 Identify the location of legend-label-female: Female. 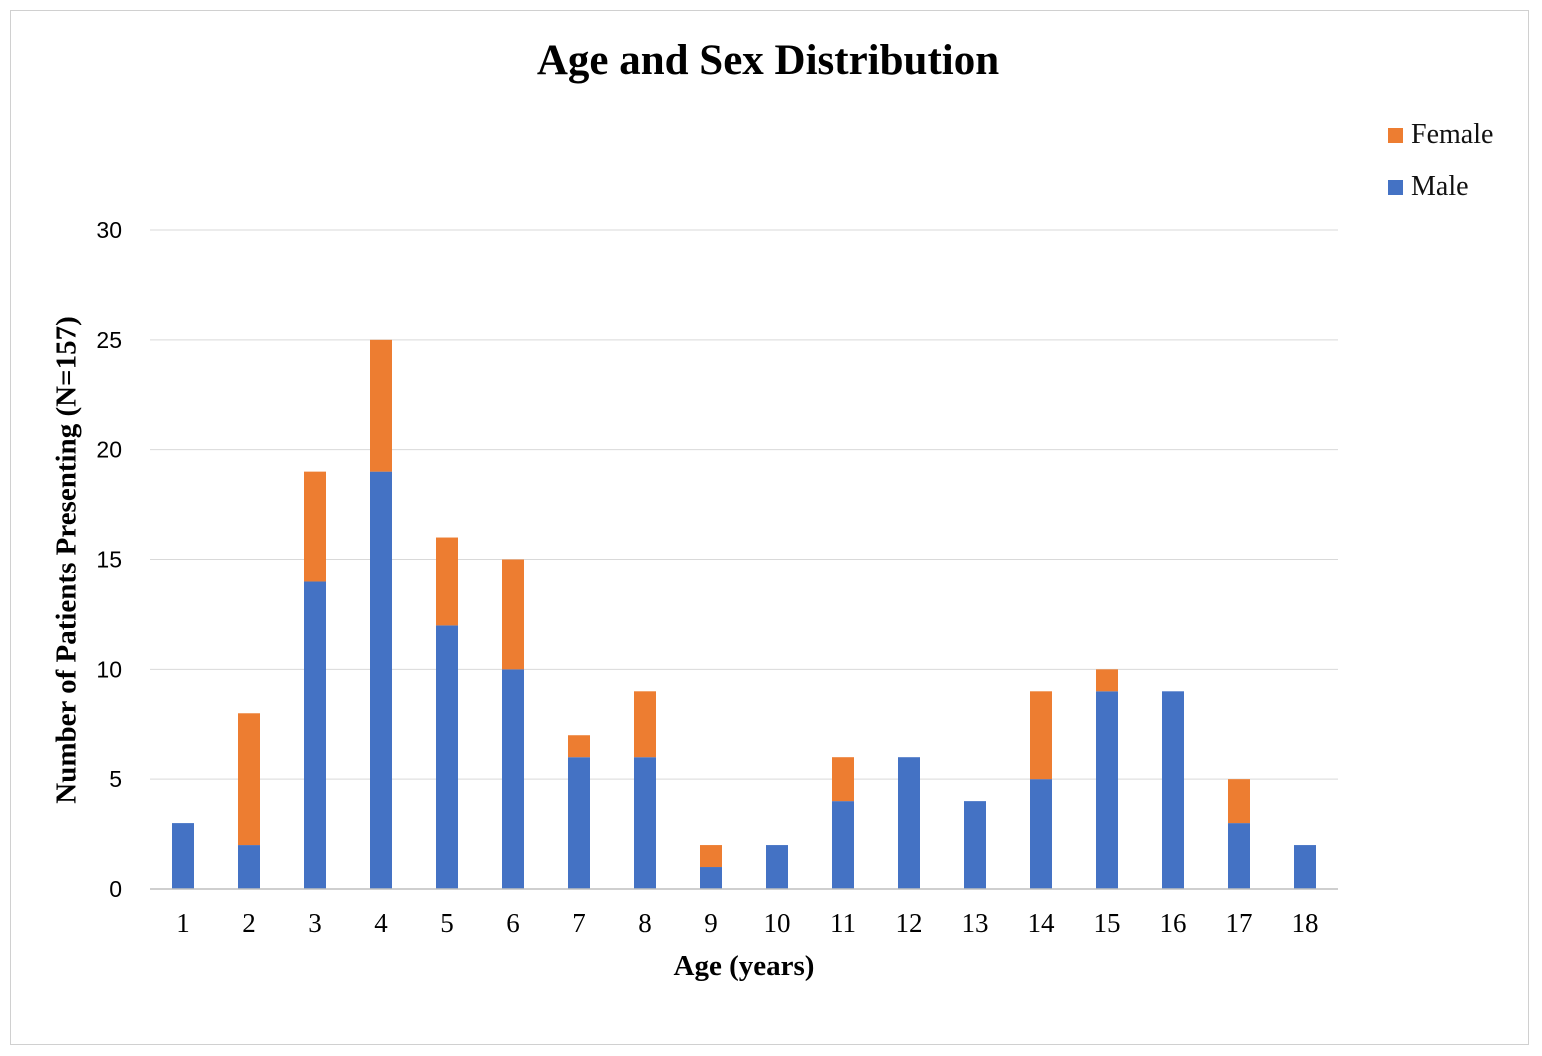
(1452, 134).